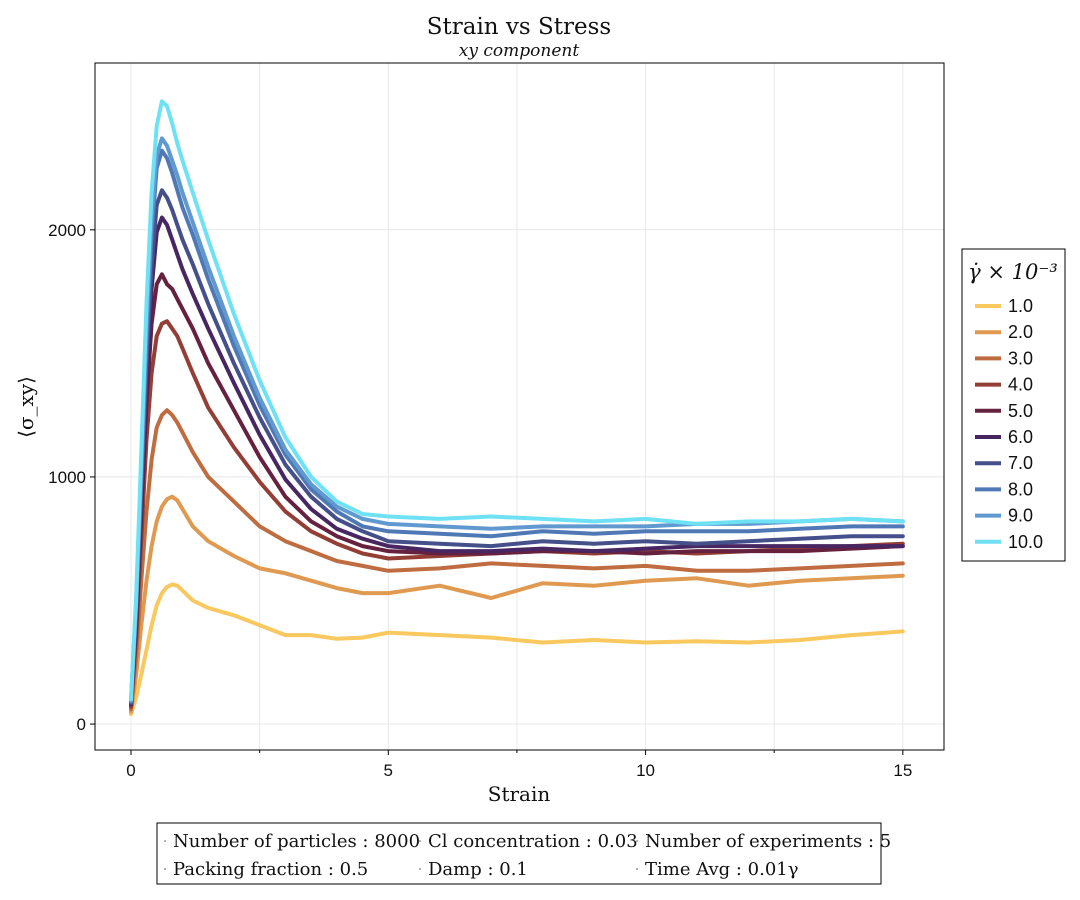 The height and width of the screenshot is (900, 1080). I want to click on legend-items: 1.0 2.0 3.0 4.0 5.0 6.0 7.0 8.0 9.0 10.0, so click(1009, 424).